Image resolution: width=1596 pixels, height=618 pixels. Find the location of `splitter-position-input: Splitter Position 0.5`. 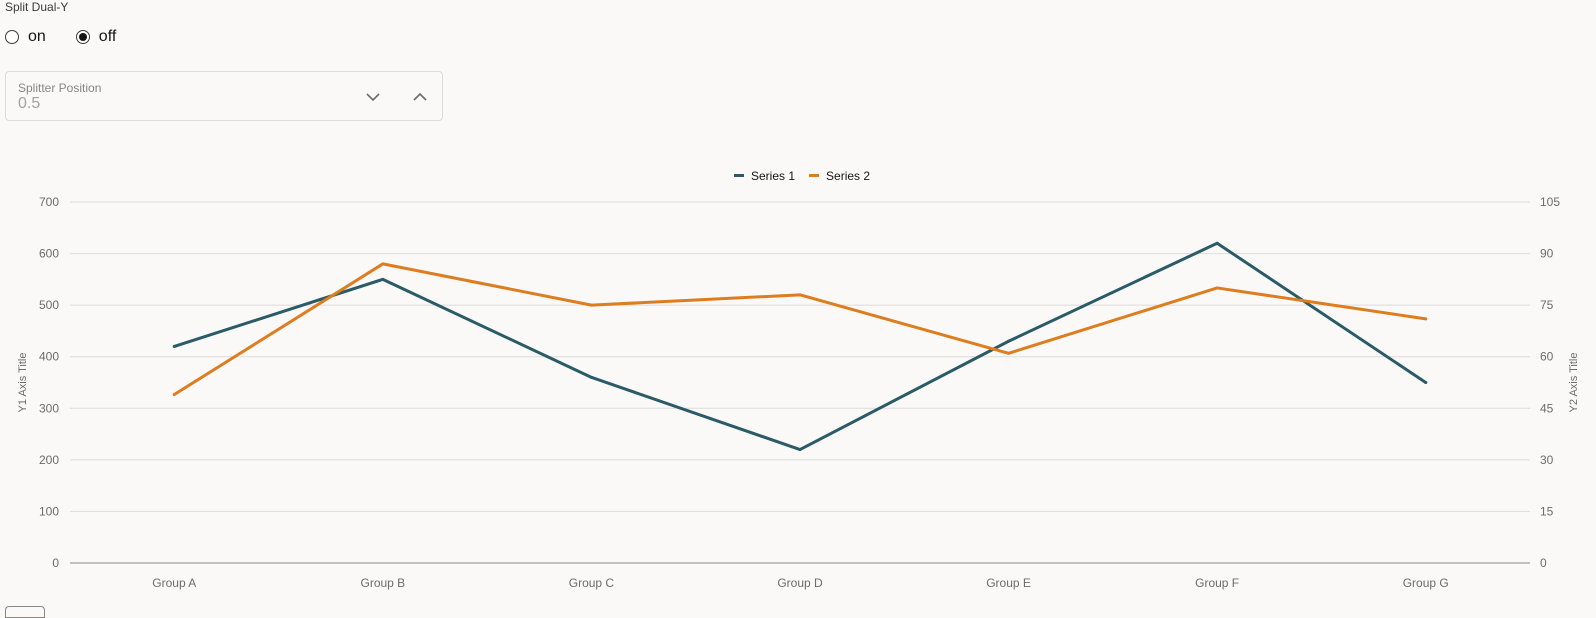

splitter-position-input: Splitter Position 0.5 is located at coordinates (224, 96).